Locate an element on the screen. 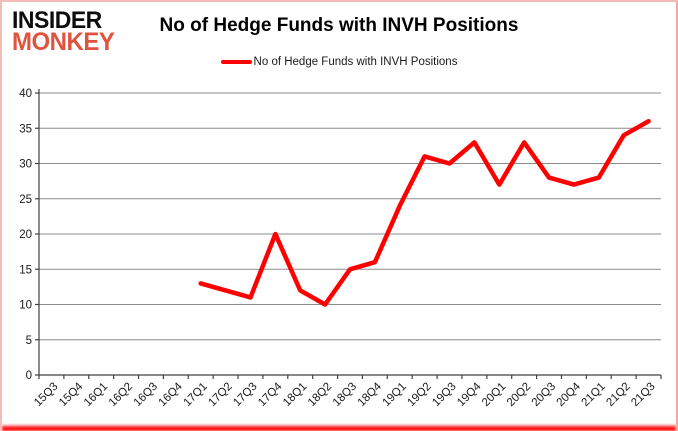 The width and height of the screenshot is (678, 431). y-tick-label: 35 is located at coordinates (25, 129).